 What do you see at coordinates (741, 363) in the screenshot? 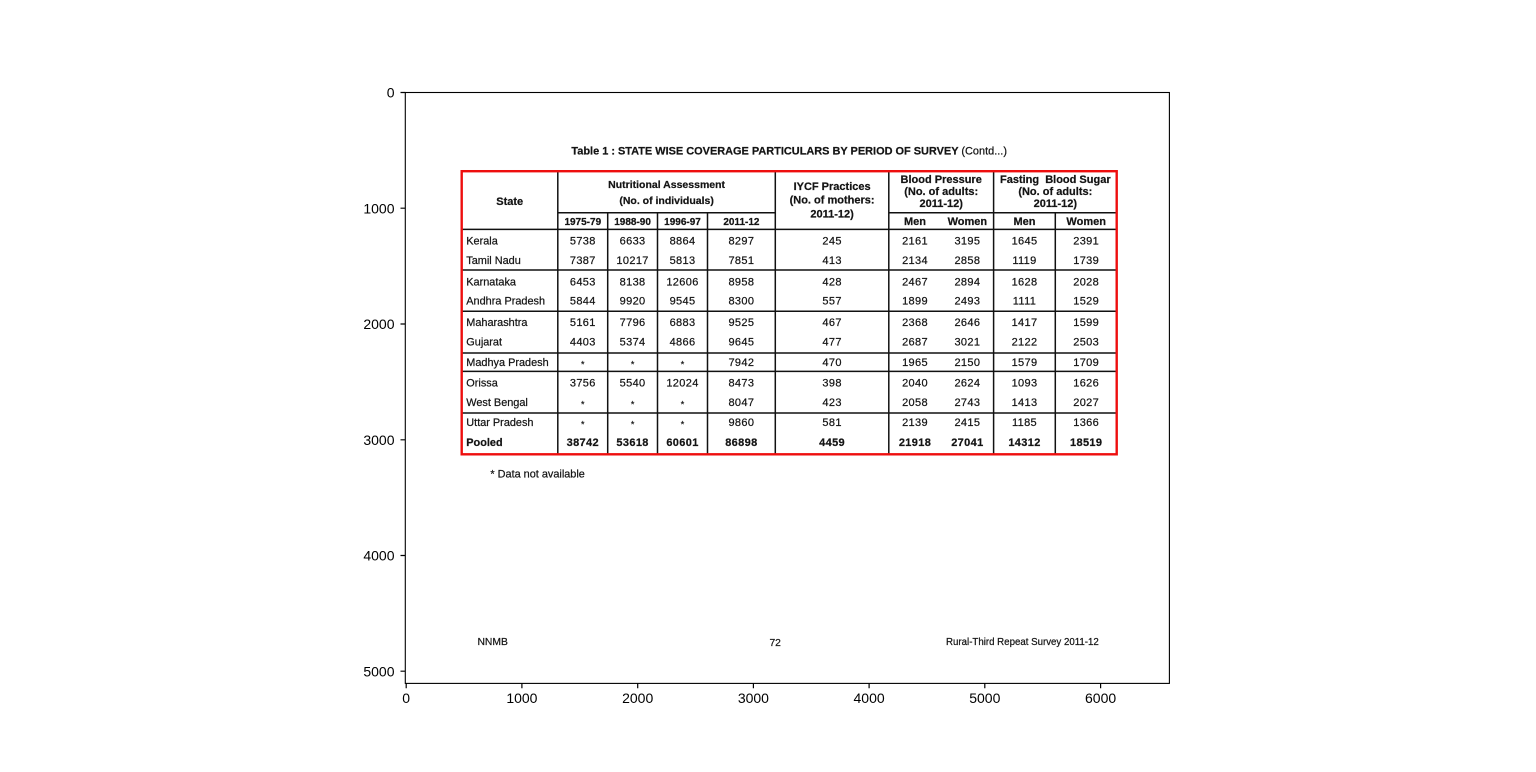
I see `svg-text: 7942` at bounding box center [741, 363].